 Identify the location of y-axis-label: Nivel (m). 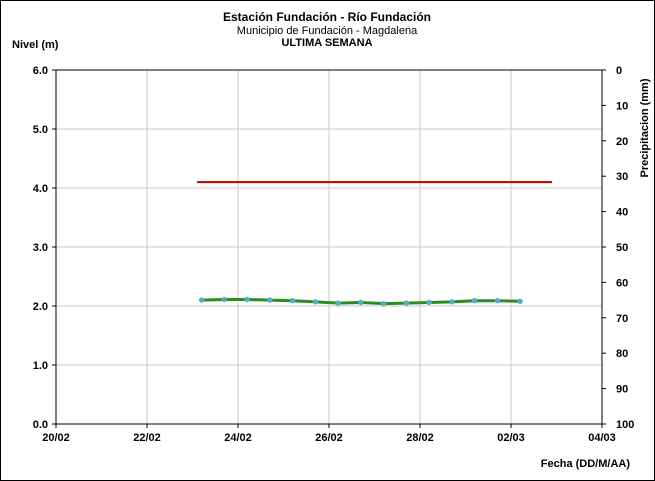
(35, 45).